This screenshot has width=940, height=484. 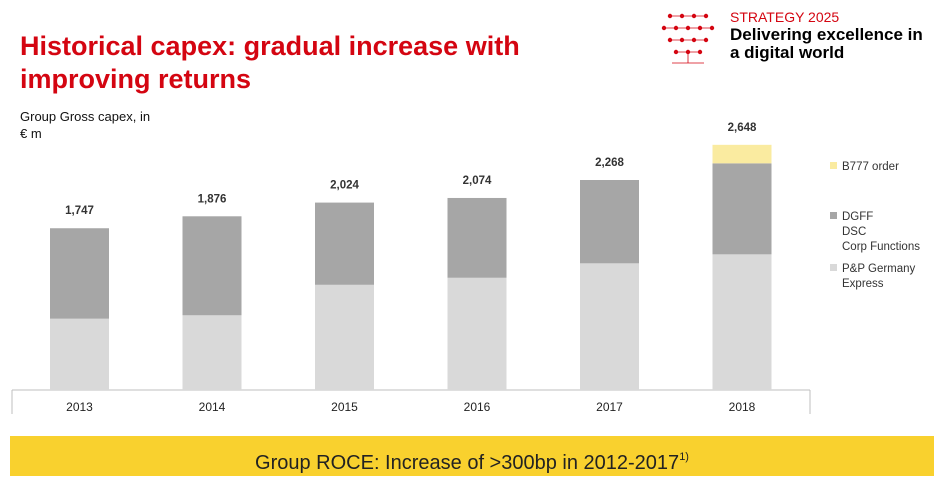 I want to click on total-label-2015: 2,024, so click(x=344, y=186).